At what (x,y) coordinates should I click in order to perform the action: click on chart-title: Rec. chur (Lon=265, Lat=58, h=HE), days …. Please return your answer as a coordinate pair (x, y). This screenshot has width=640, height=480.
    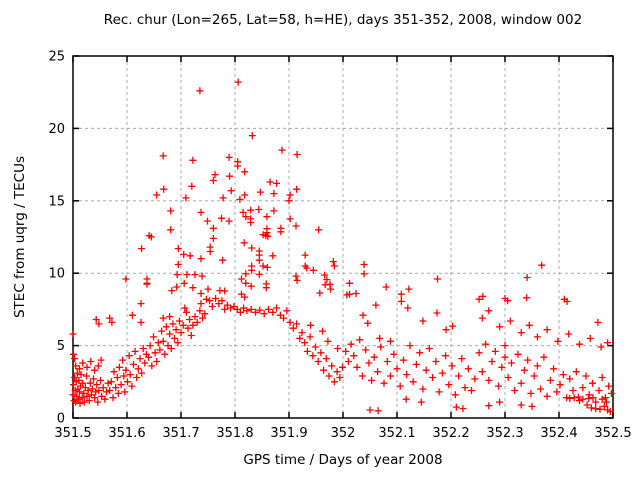
    Looking at the image, I should click on (343, 20).